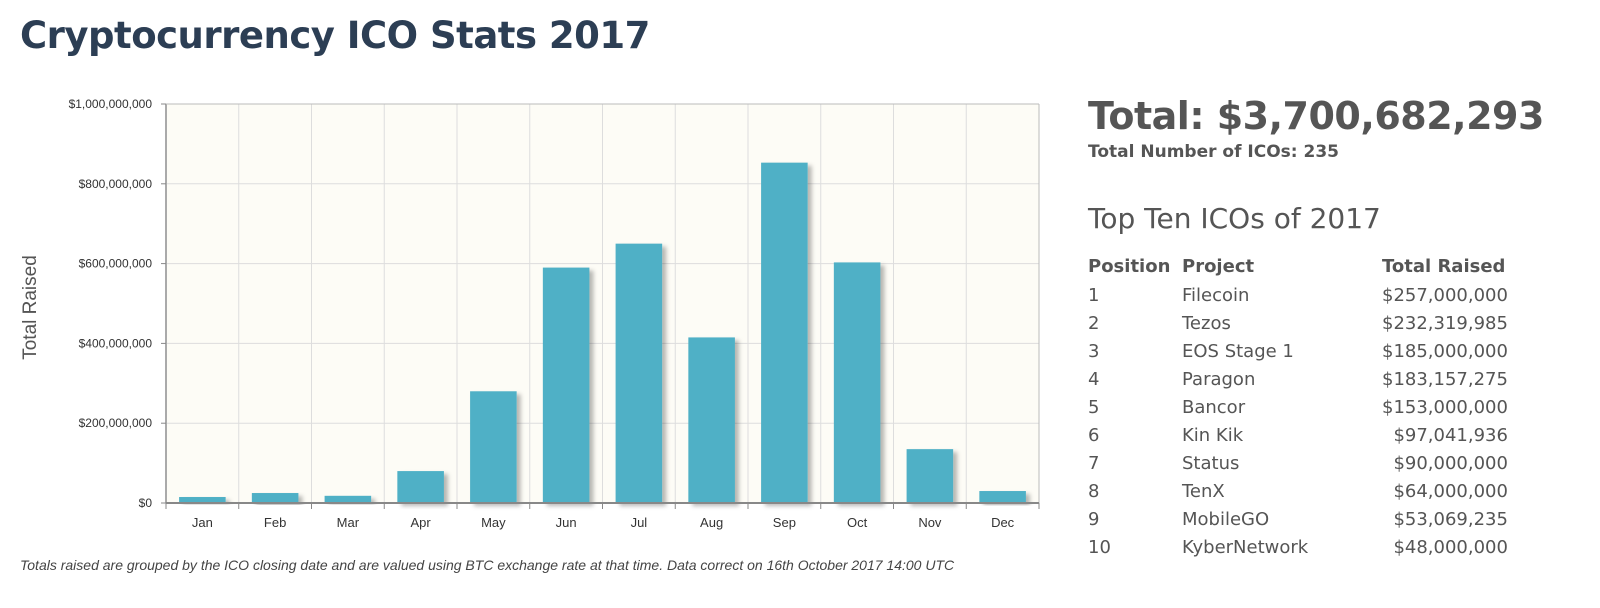  What do you see at coordinates (1094, 435) in the screenshot?
I see `row-position: 6` at bounding box center [1094, 435].